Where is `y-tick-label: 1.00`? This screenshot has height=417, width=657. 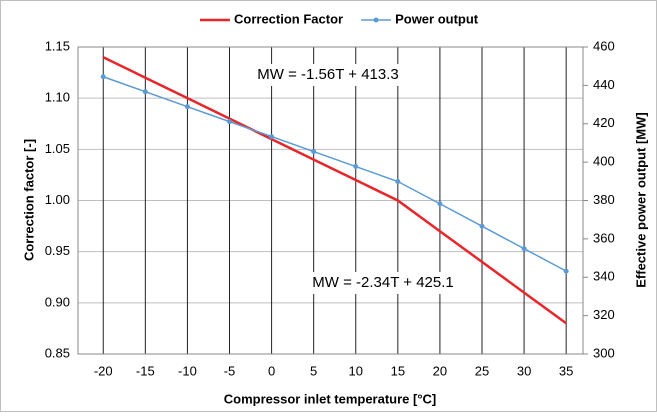
y-tick-label: 1.00 is located at coordinates (57, 199).